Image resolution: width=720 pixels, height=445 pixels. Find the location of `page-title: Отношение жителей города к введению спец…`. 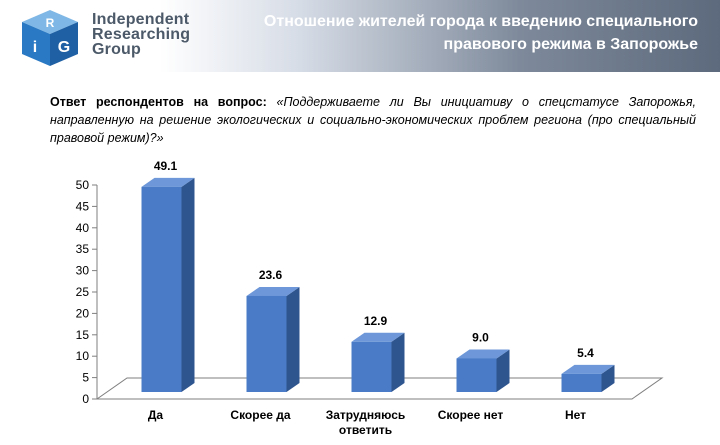

page-title: Отношение жителей города к введению спец… is located at coordinates (463, 33).